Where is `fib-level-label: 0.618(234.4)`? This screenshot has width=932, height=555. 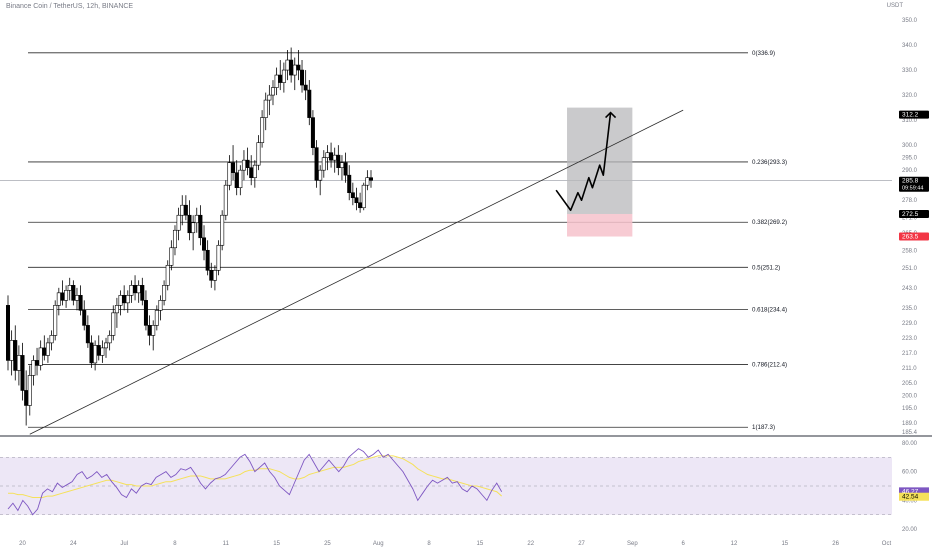 fib-level-label: 0.618(234.4) is located at coordinates (769, 309).